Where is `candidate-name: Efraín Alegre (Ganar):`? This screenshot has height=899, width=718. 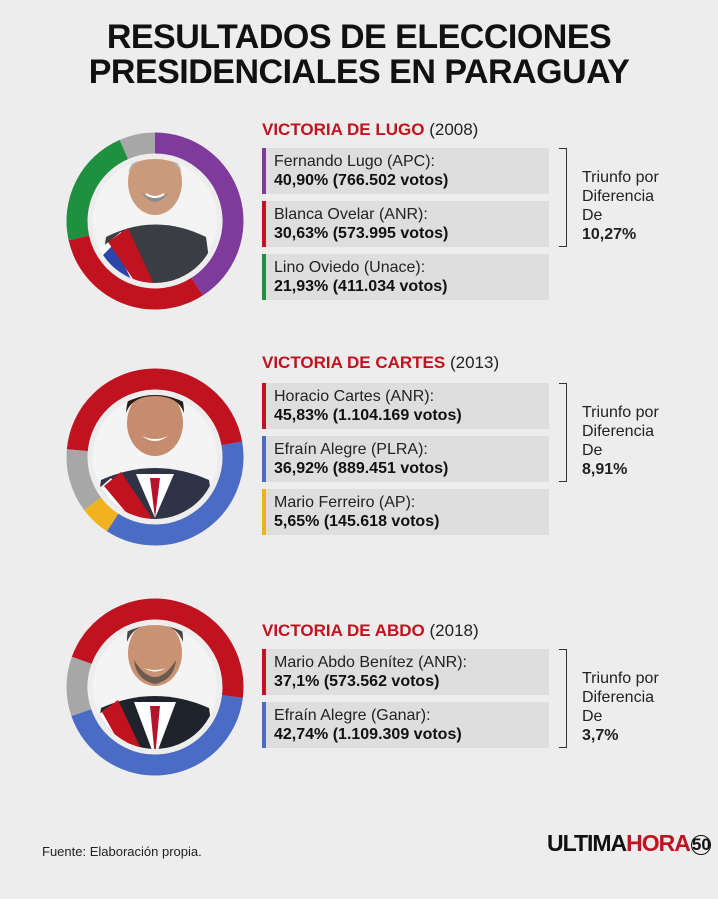 candidate-name: Efraín Alegre (Ganar): is located at coordinates (352, 715).